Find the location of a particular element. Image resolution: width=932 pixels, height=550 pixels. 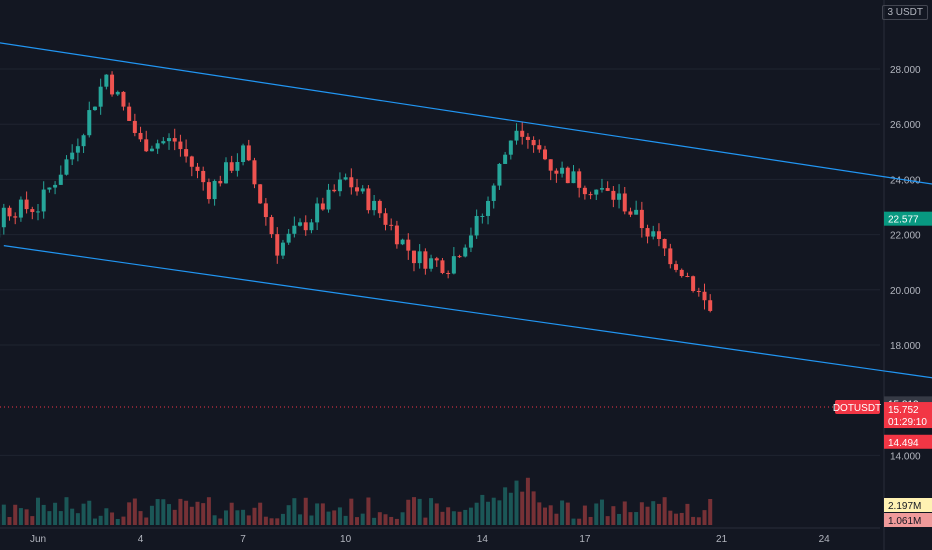

y-tick-label: 14.000 is located at coordinates (905, 456).